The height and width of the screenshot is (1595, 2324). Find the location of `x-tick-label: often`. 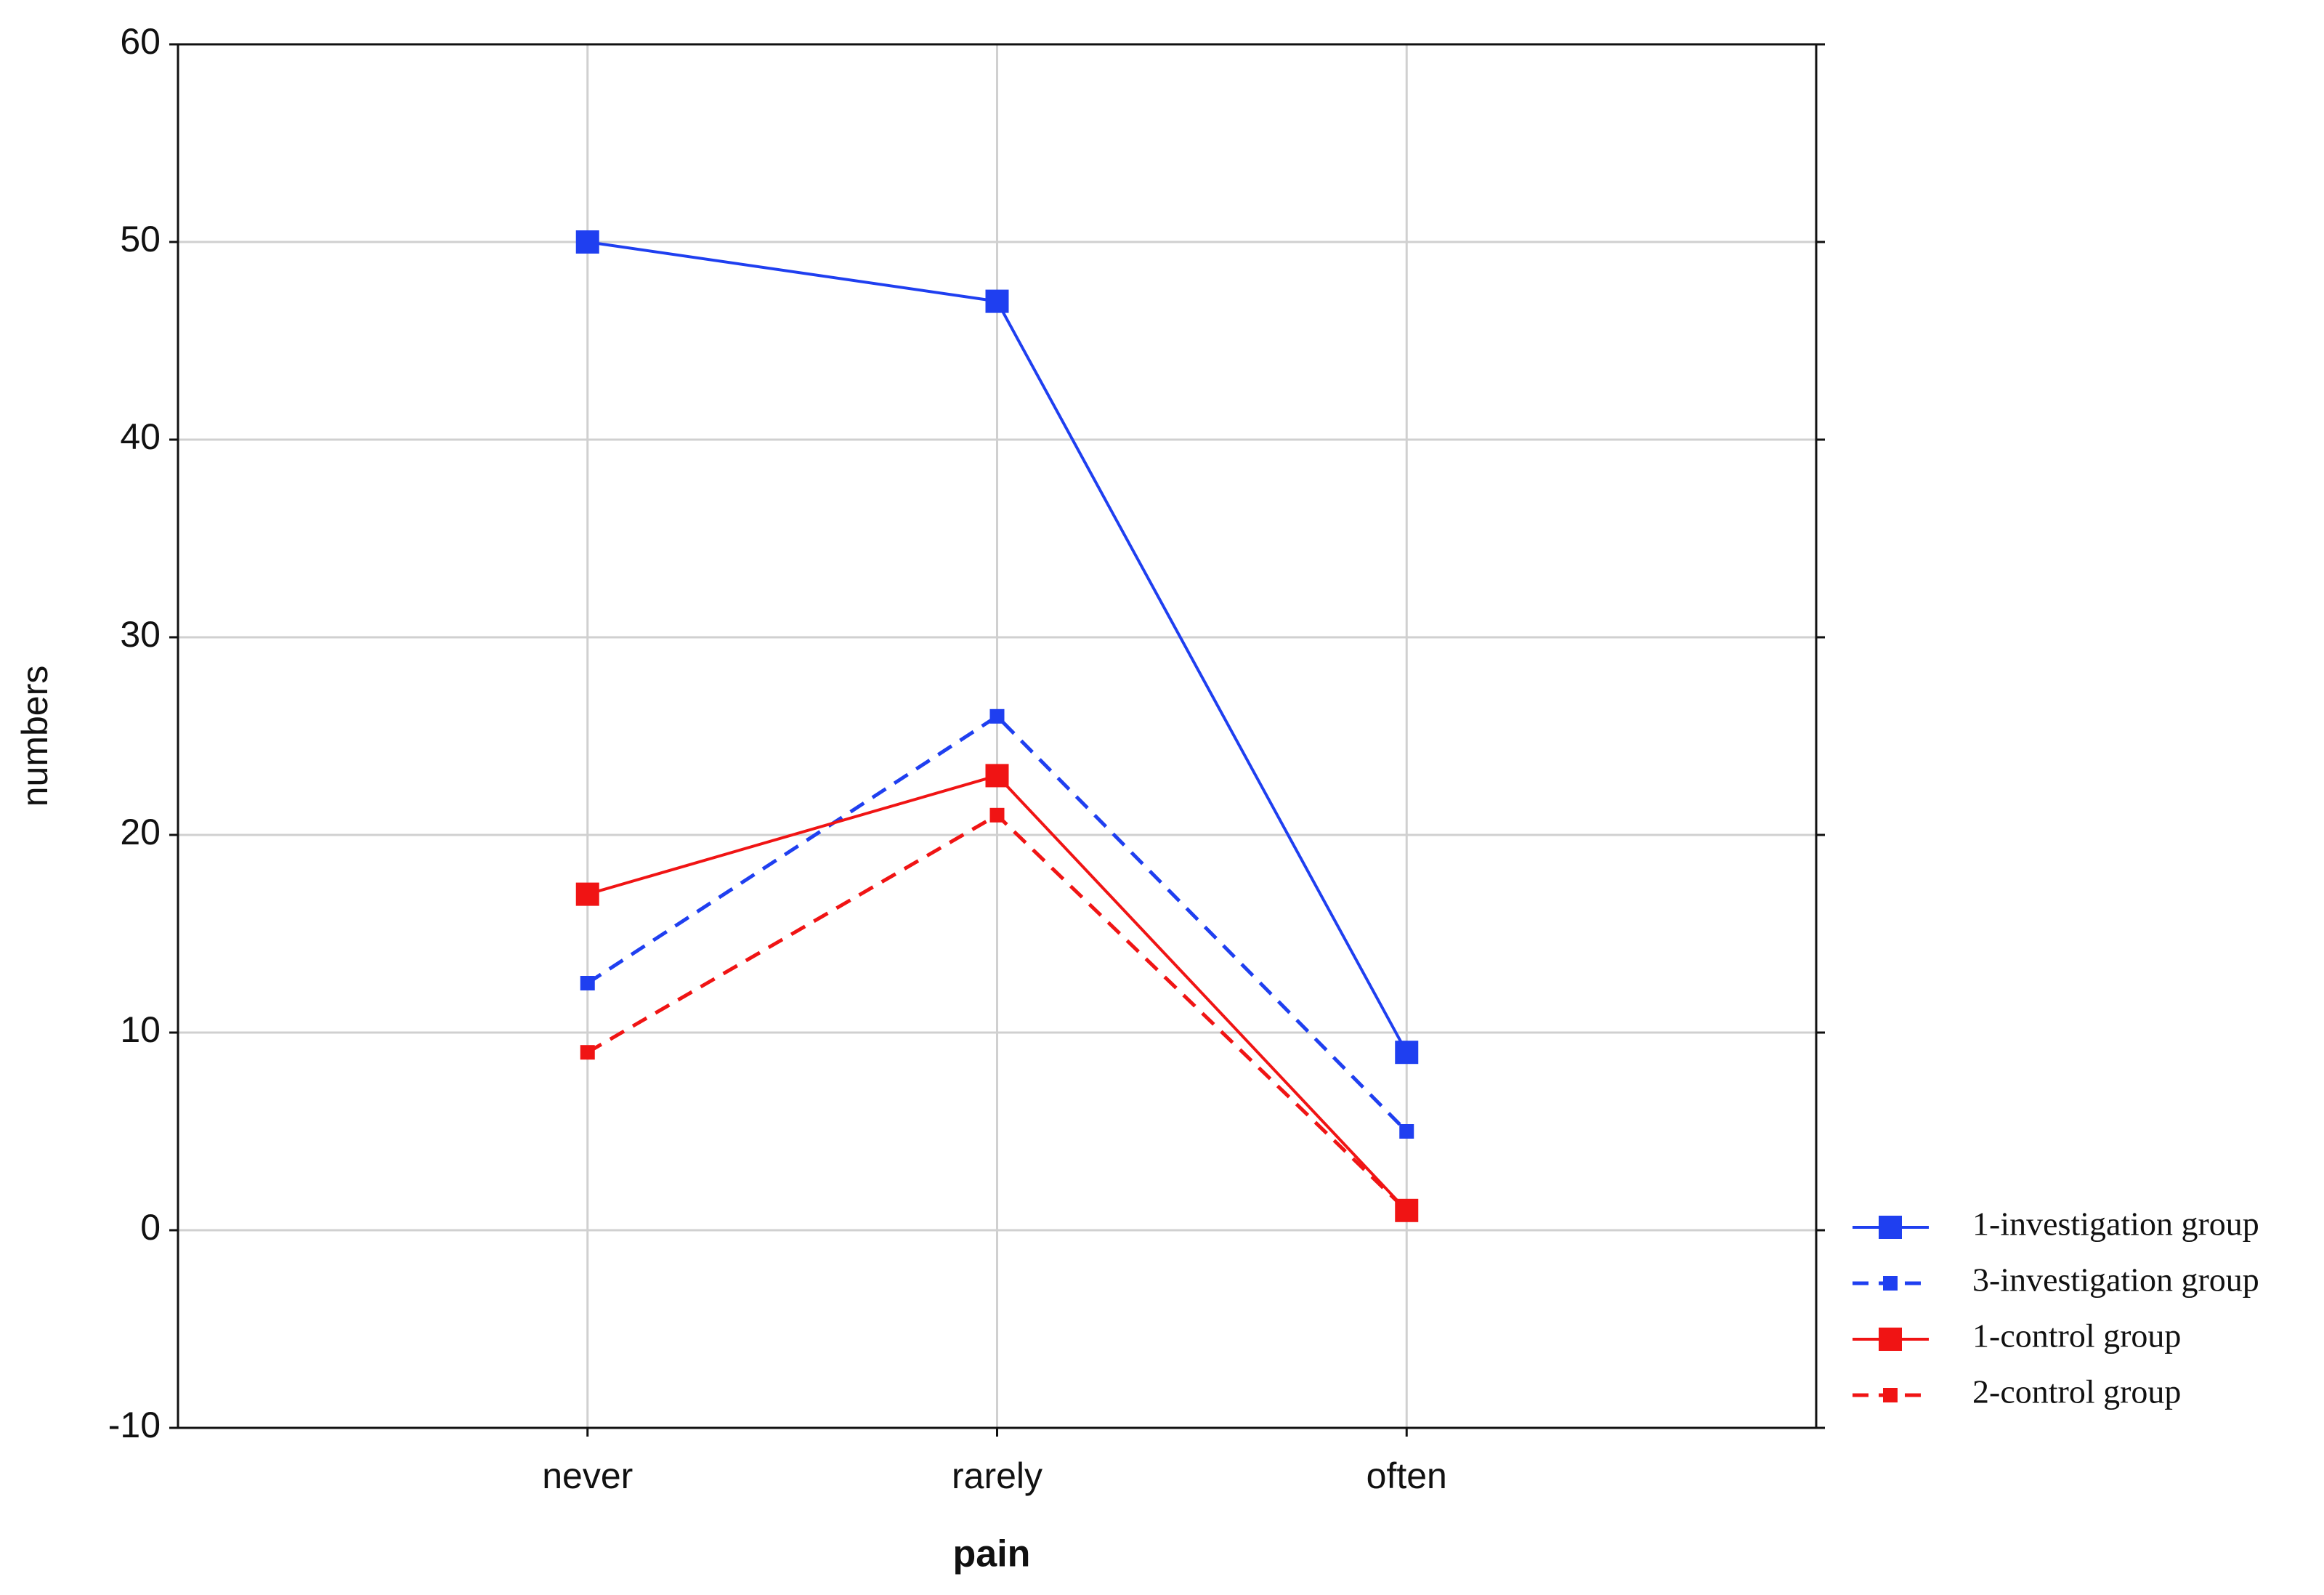

x-tick-label: often is located at coordinates (1407, 1475).